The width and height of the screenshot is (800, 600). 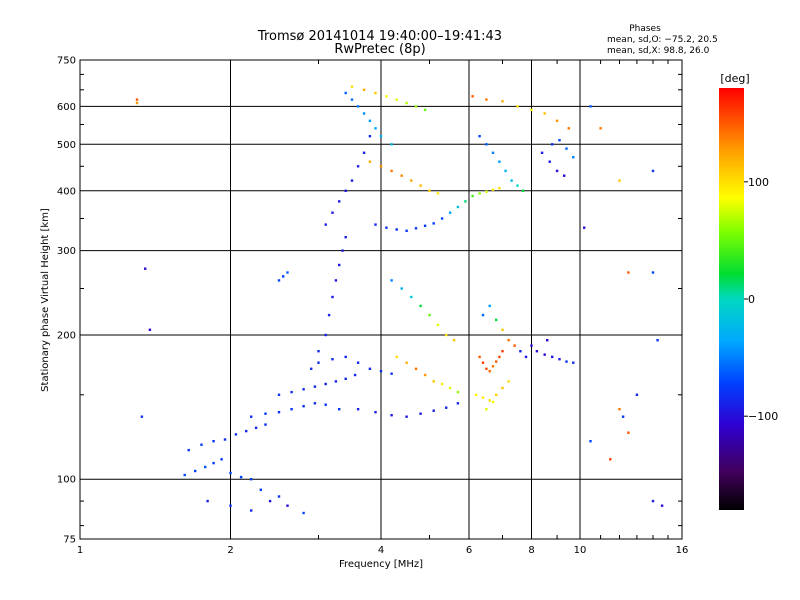 I want to click on y-tick-label: 100, so click(x=66, y=480).